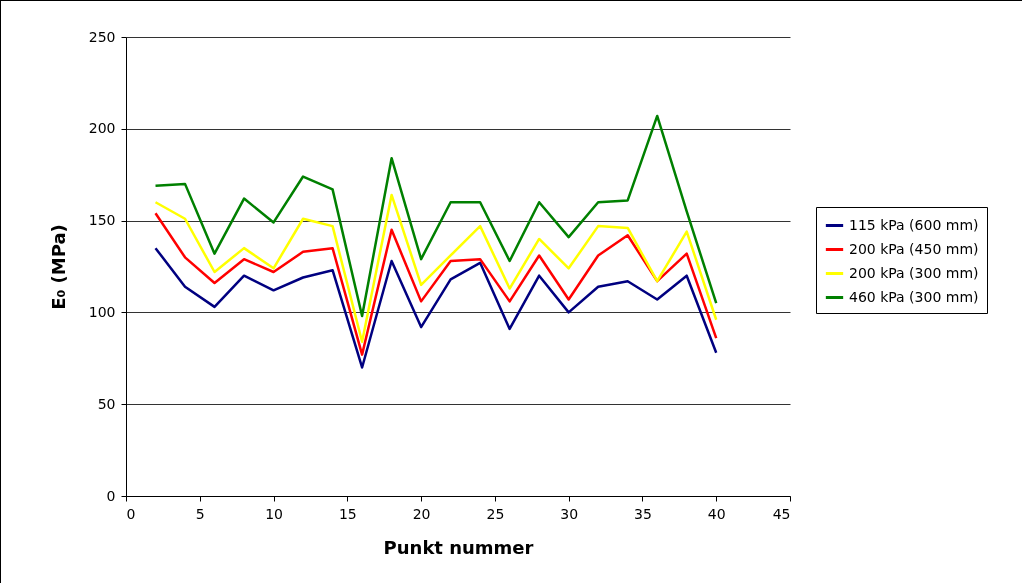 This screenshot has width=1024, height=585. Describe the element at coordinates (914, 296) in the screenshot. I see `legend-label: 460 kPa (300 mm)` at that location.